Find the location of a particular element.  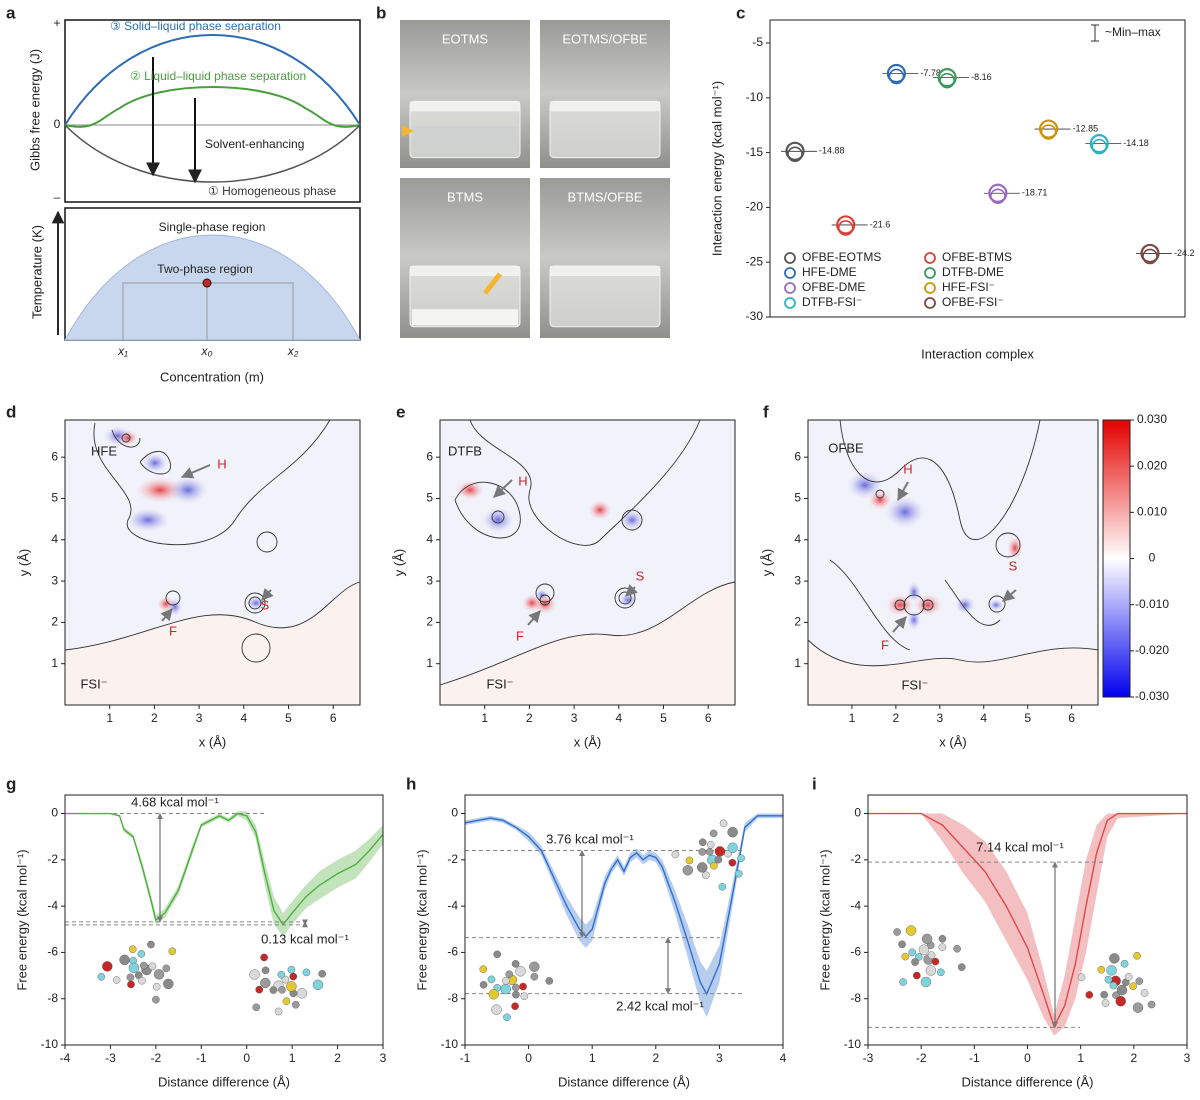

legend-label: DTFB-DME is located at coordinates (973, 272).